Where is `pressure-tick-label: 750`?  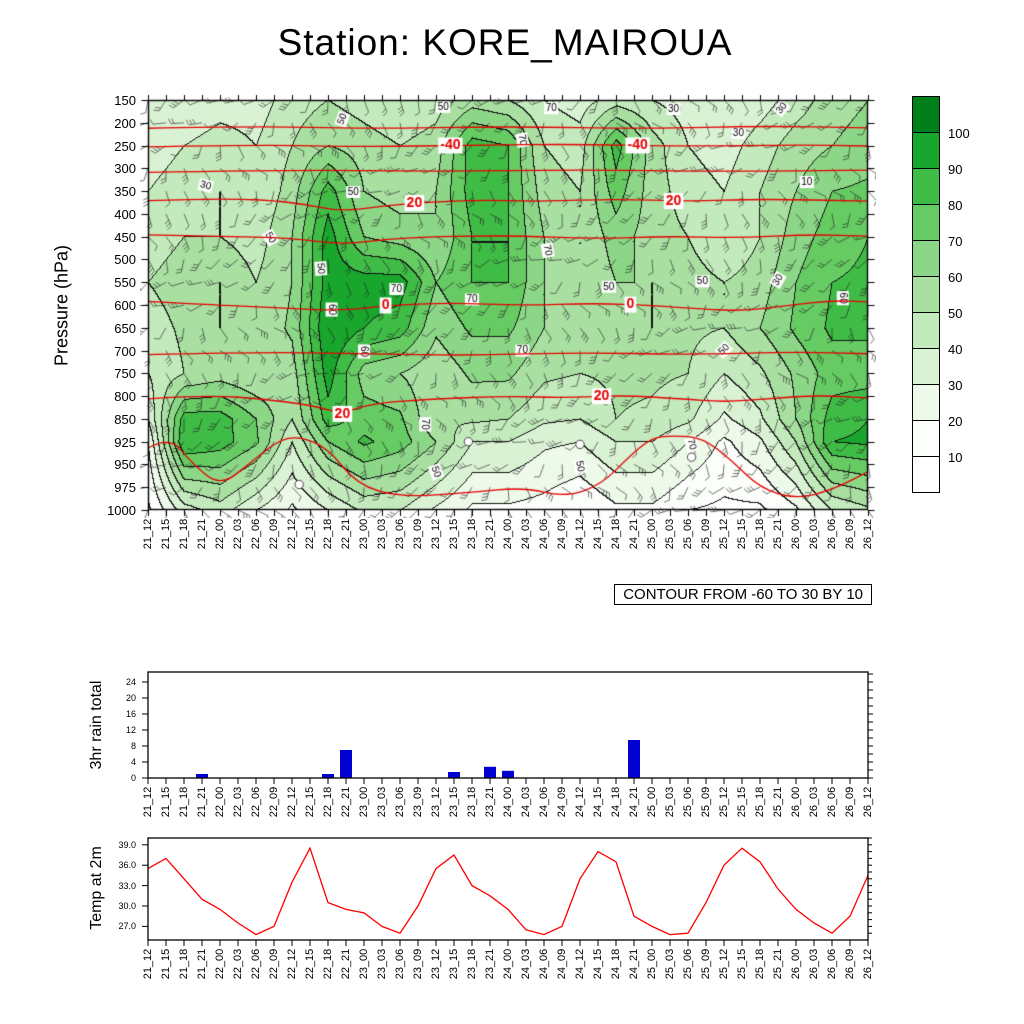 pressure-tick-label: 750 is located at coordinates (125, 374).